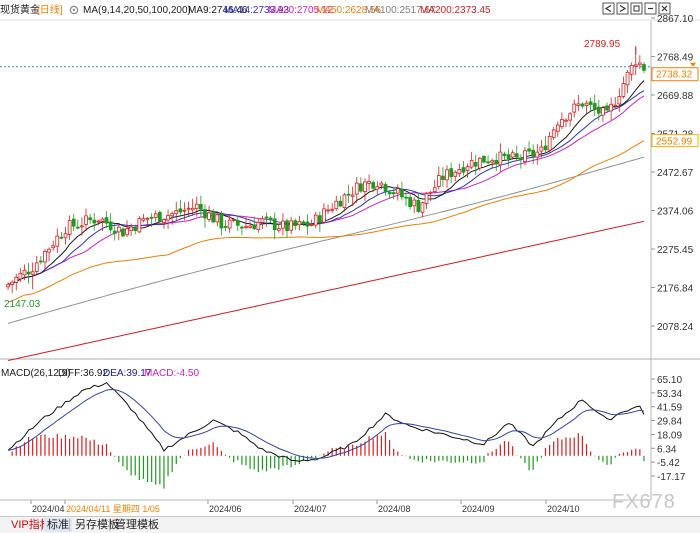  I want to click on macd-dea-line, so click(326, 423).